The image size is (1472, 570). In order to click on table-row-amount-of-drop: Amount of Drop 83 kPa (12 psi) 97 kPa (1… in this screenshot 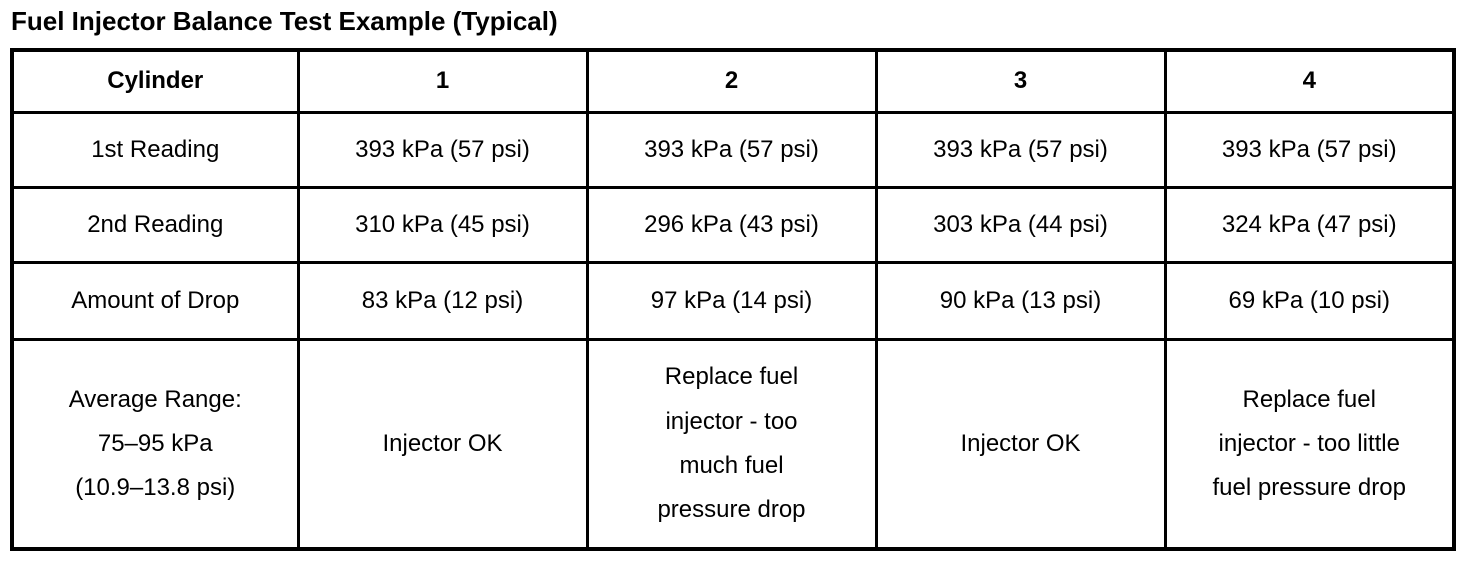, I will do `click(733, 300)`.